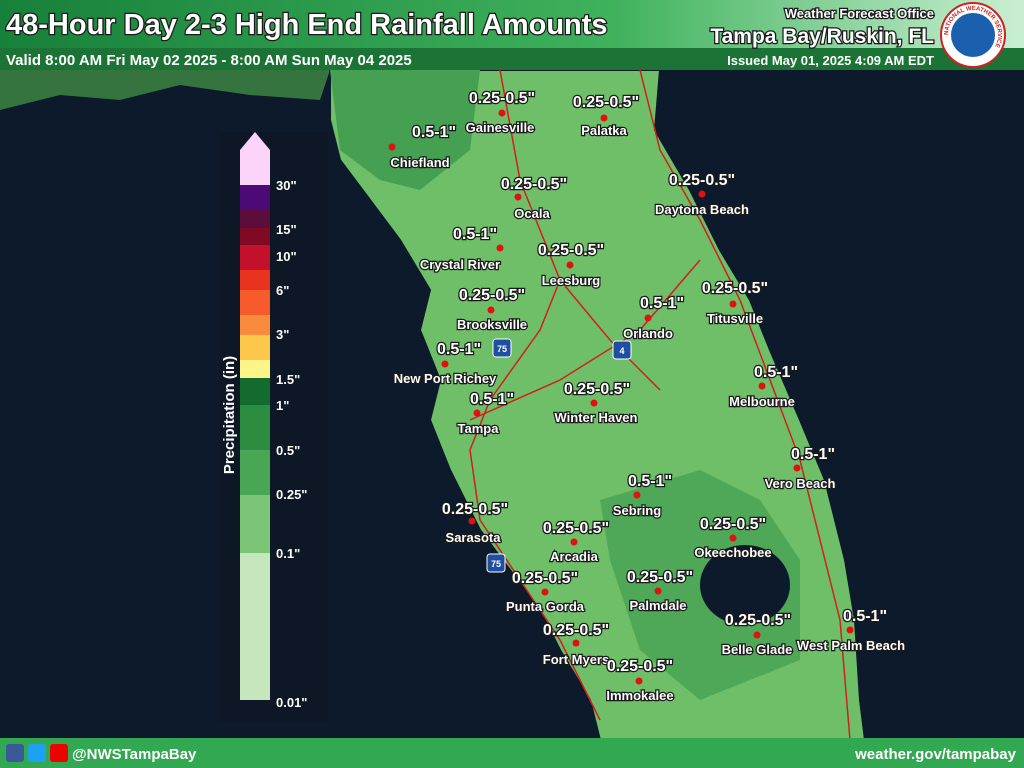 The width and height of the screenshot is (1024, 768). What do you see at coordinates (800, 483) in the screenshot?
I see `city-name: Vero Beach` at bounding box center [800, 483].